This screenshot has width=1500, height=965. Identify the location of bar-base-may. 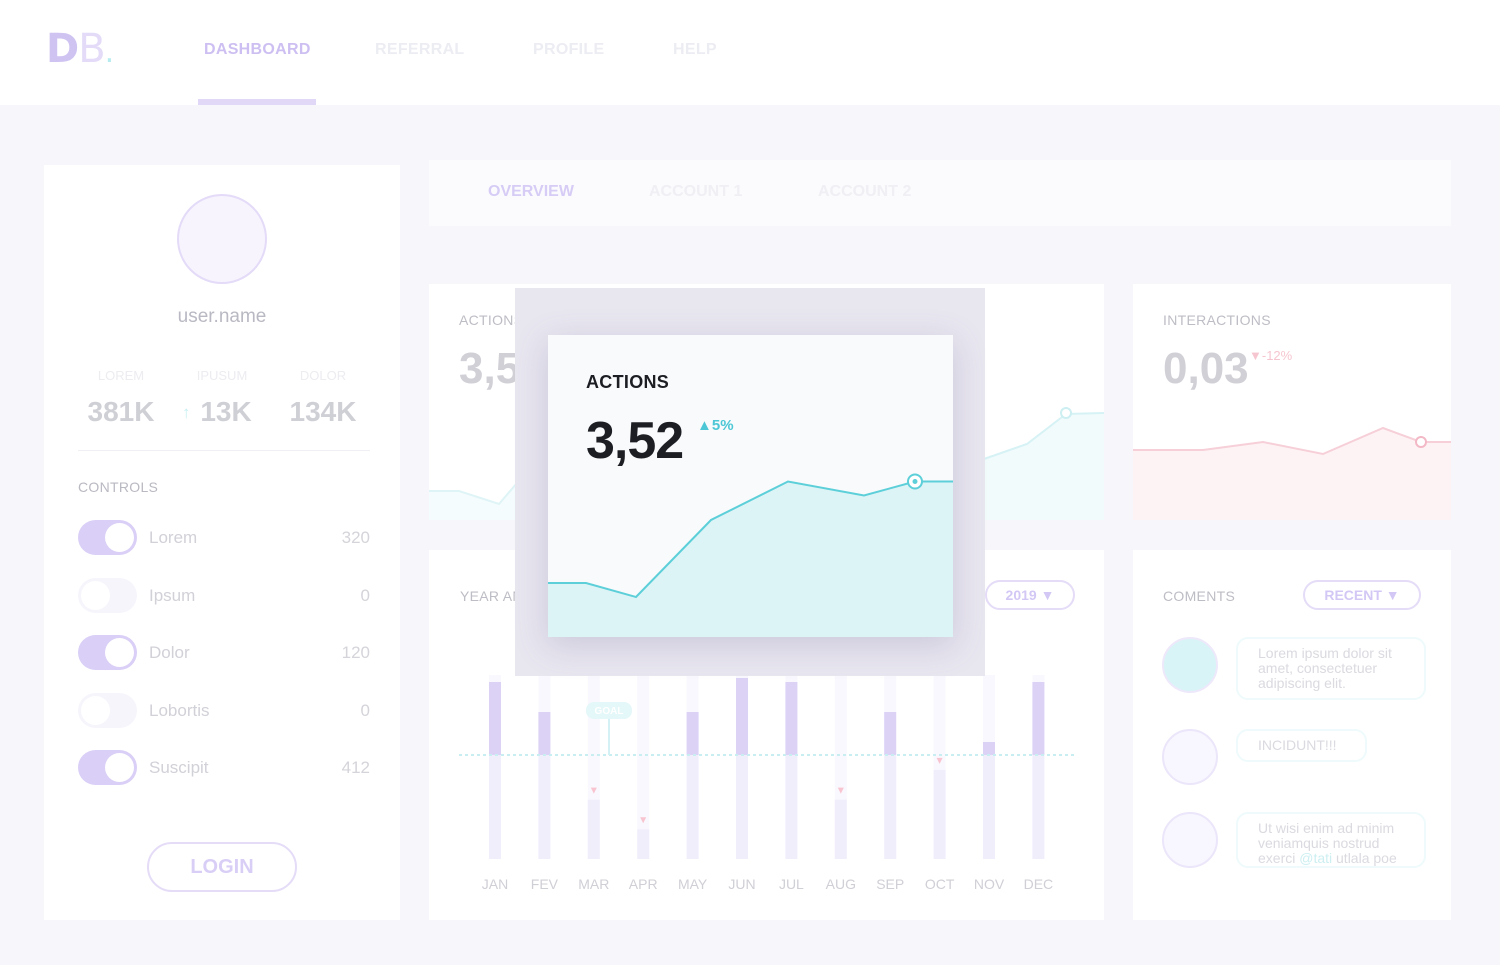
(692, 807).